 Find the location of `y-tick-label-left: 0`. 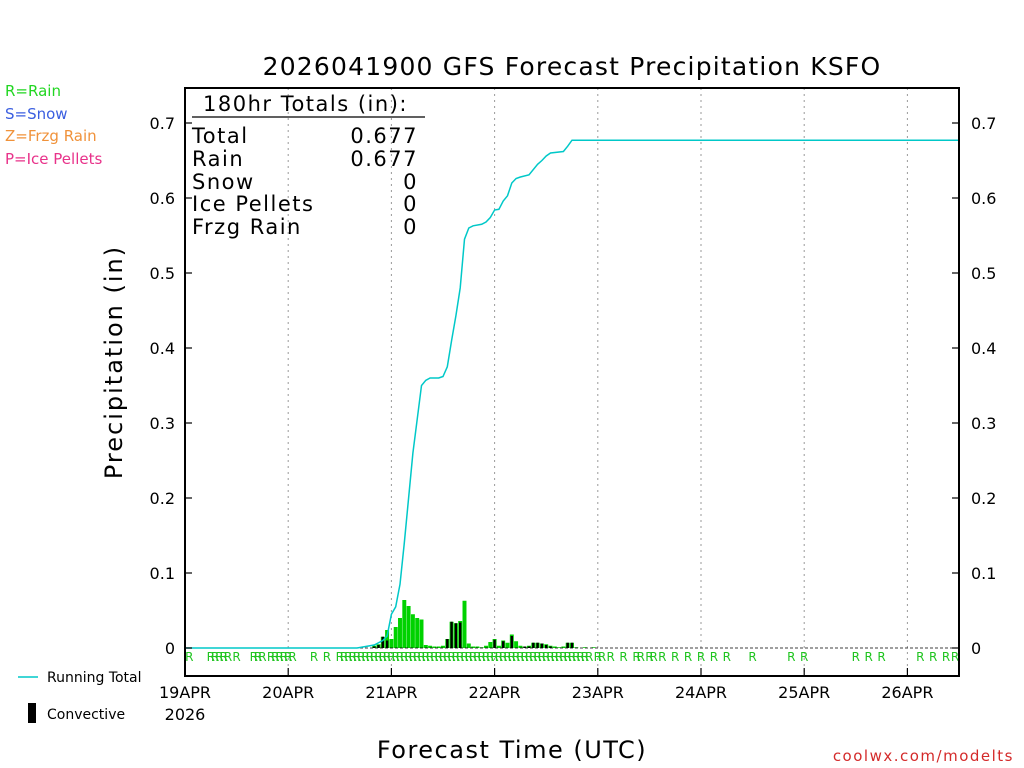

y-tick-label-left: 0 is located at coordinates (170, 648).